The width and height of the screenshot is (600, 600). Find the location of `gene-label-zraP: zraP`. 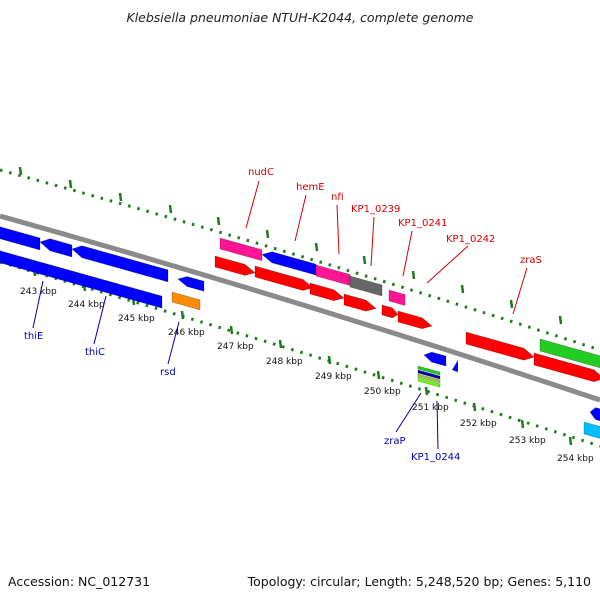

gene-label-zraP: zraP is located at coordinates (395, 441).